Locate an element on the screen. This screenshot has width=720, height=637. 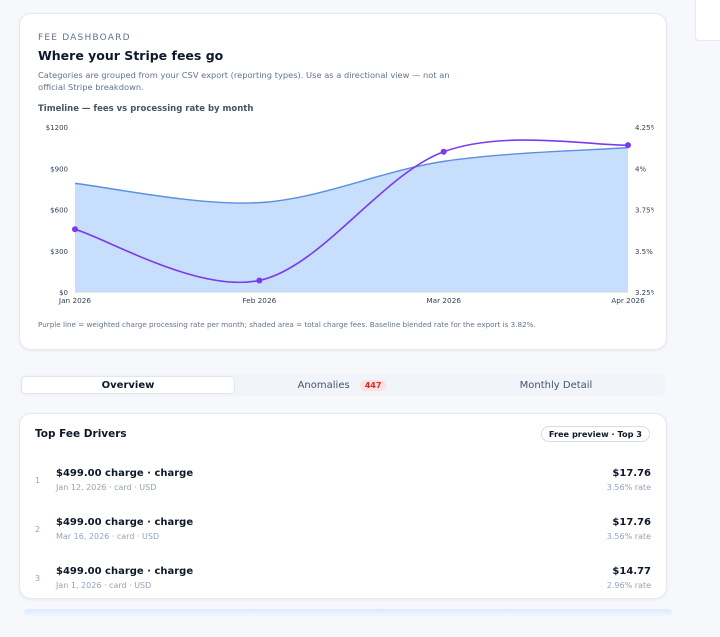
tab-overview-label: Overview is located at coordinates (128, 385).